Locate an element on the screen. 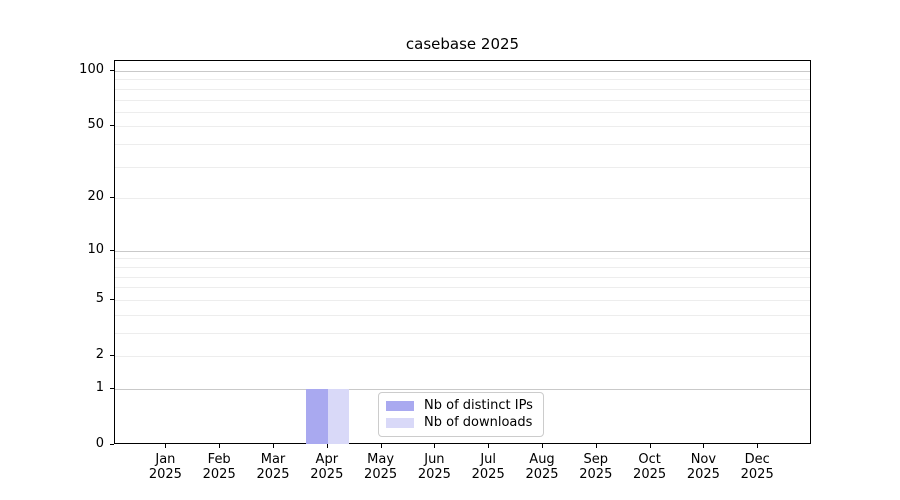  x-tick-label-jan: Jan 2025 is located at coordinates (165, 467).